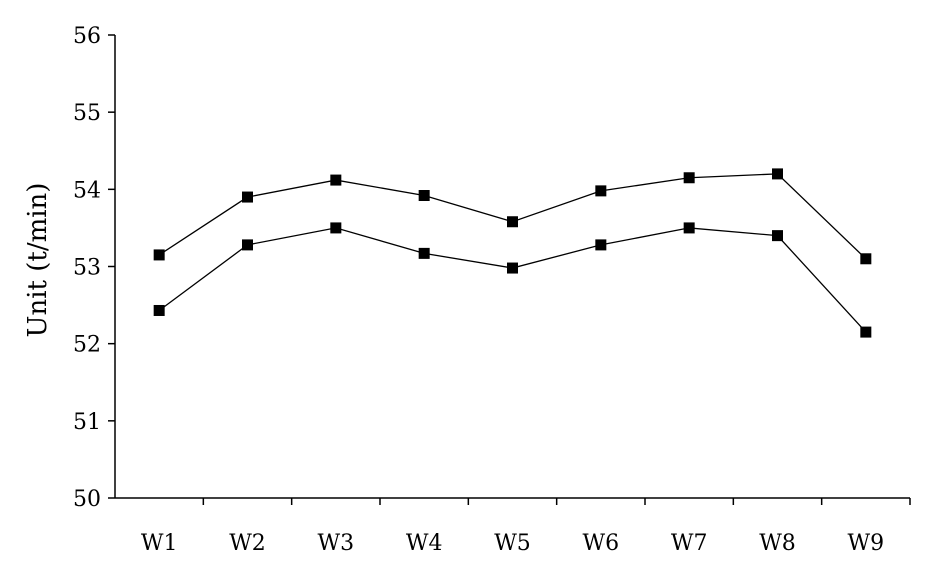 This screenshot has width=925, height=570. Describe the element at coordinates (601, 543) in the screenshot. I see `x-tick-label: W6` at that location.